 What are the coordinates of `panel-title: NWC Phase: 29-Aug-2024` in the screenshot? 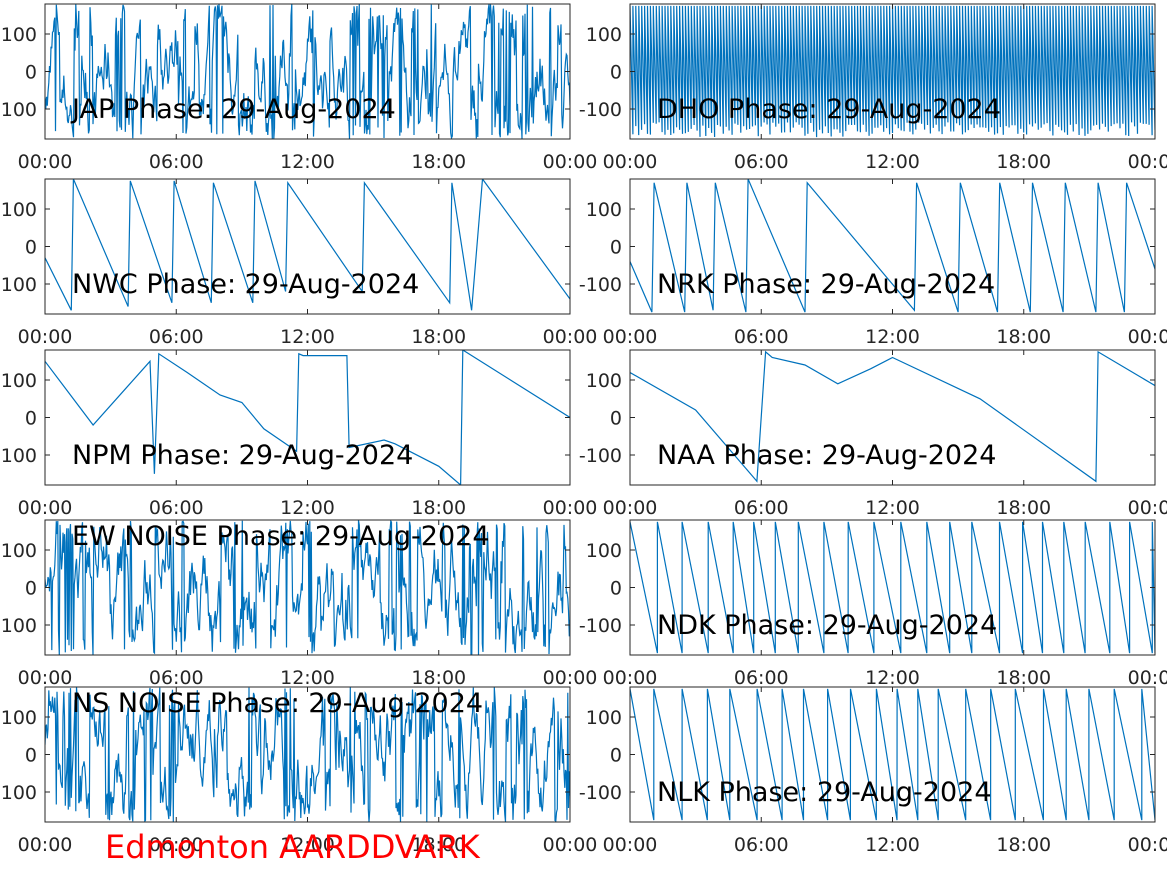 It's located at (245, 284).